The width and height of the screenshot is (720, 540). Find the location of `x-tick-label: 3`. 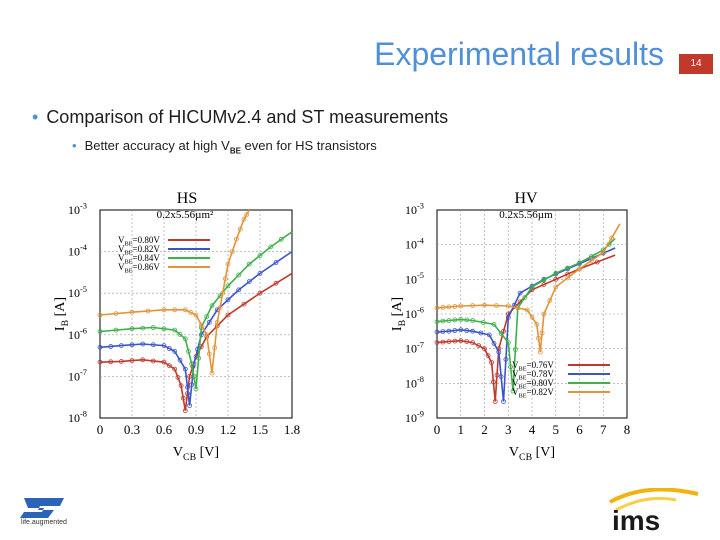

x-tick-label: 3 is located at coordinates (508, 429).